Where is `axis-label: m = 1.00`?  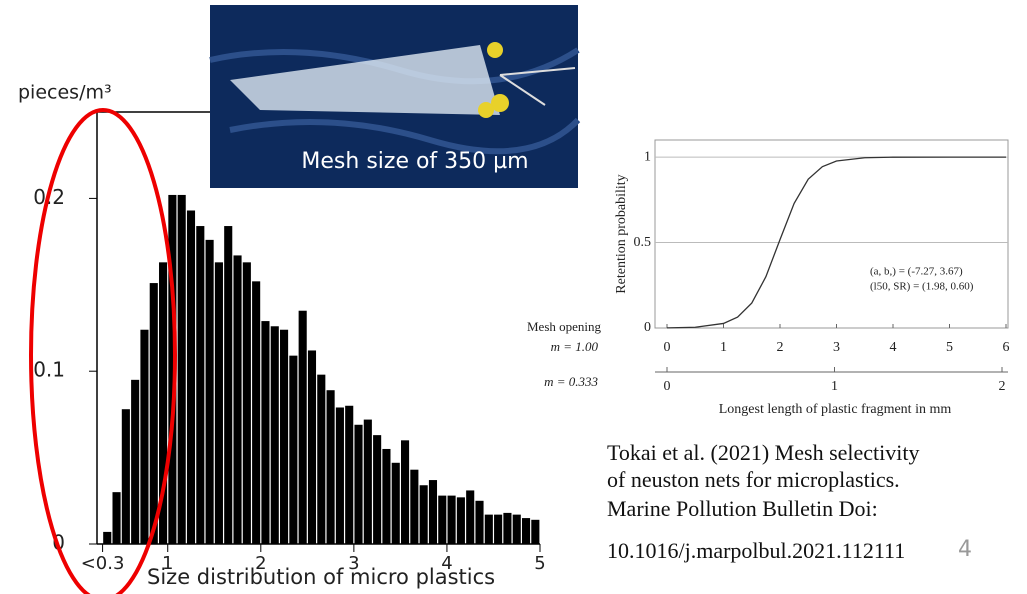
axis-label: m = 1.00 is located at coordinates (575, 346).